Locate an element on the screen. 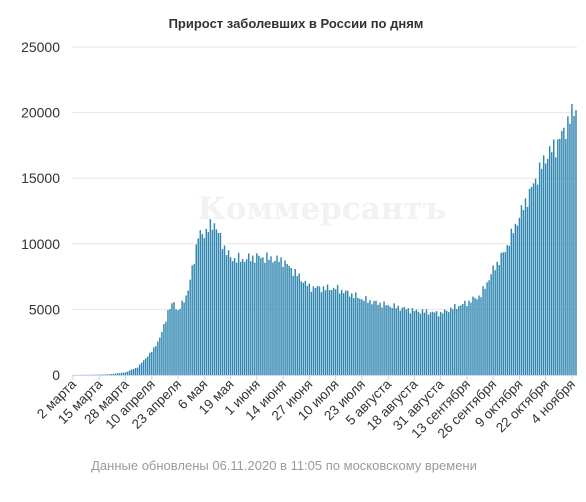 The height and width of the screenshot is (502, 586). y-axis-tick-labels: 0 5000 10000 15000 20000 25000 is located at coordinates (40, 211).